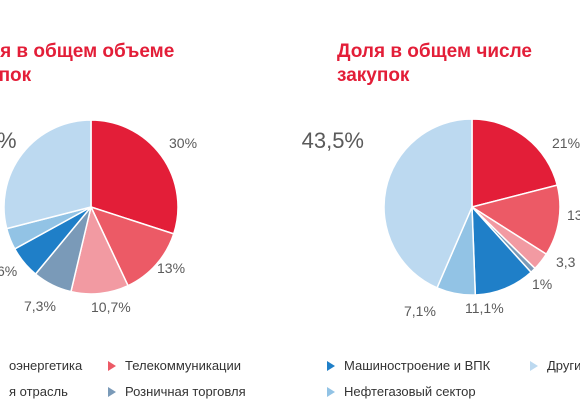 This screenshot has width=580, height=420. Describe the element at coordinates (183, 143) in the screenshot. I see `pie-volume-data-label: 30%` at that location.